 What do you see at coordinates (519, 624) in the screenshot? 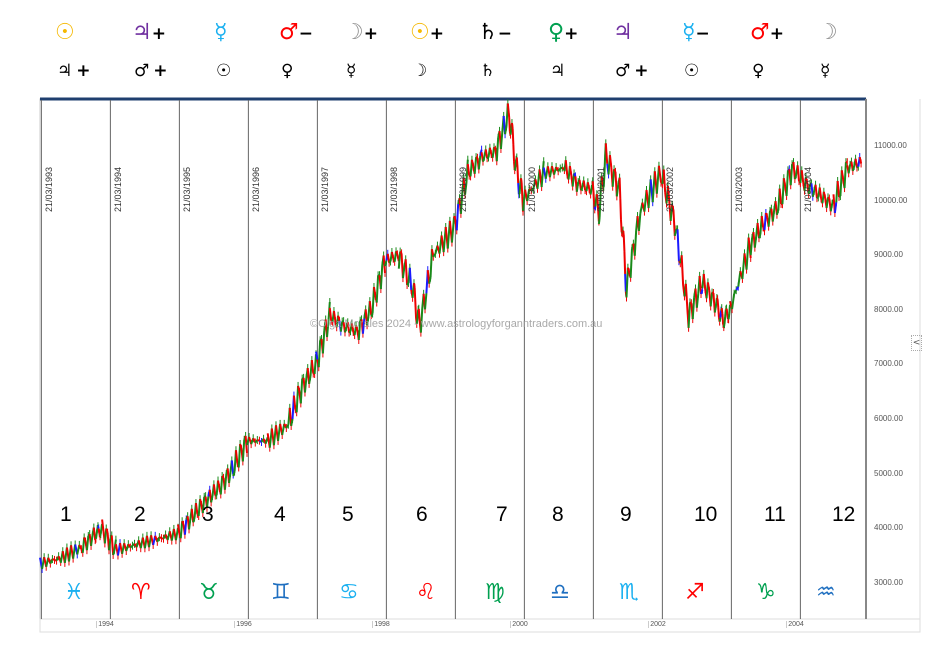
I see `x-tick-label: 2000` at bounding box center [519, 624].